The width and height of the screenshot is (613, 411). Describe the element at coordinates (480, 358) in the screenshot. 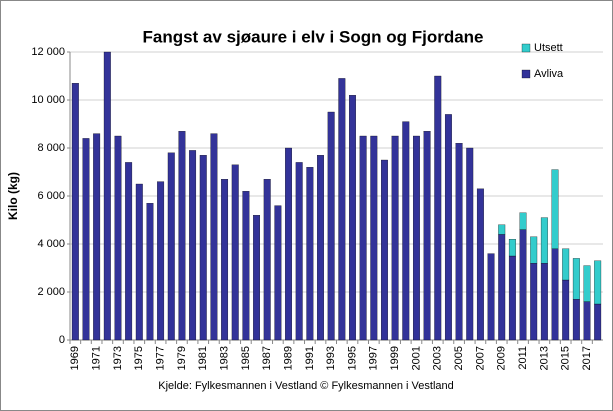

I see `x-tick-label: 2007` at that location.